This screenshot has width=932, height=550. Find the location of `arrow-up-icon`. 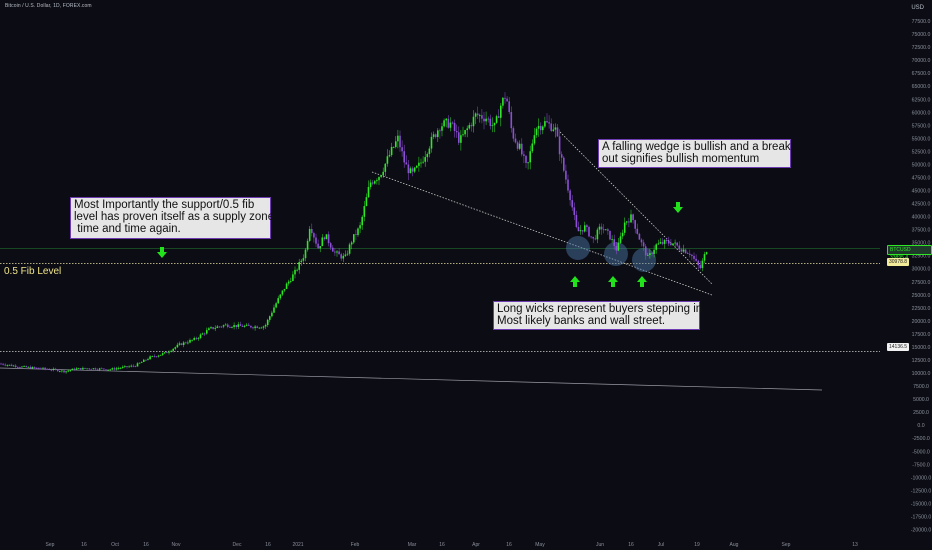

arrow-up-icon is located at coordinates (642, 281).